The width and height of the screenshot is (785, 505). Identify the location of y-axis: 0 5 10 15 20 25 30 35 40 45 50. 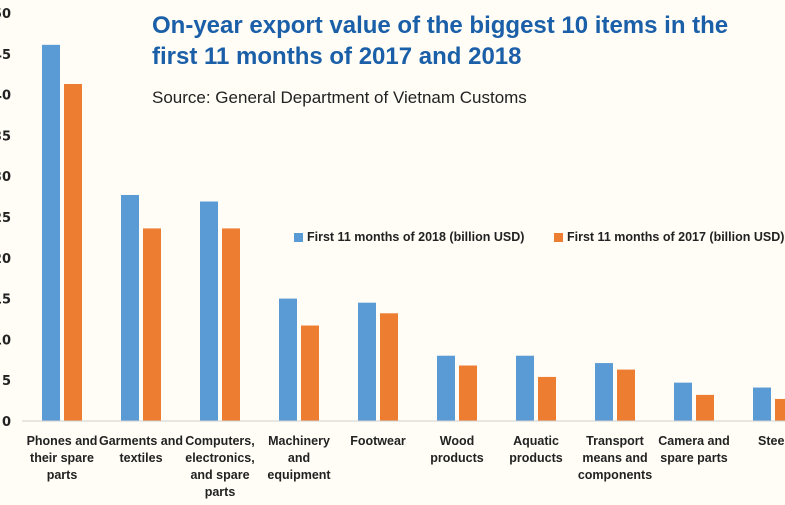
(5, 218).